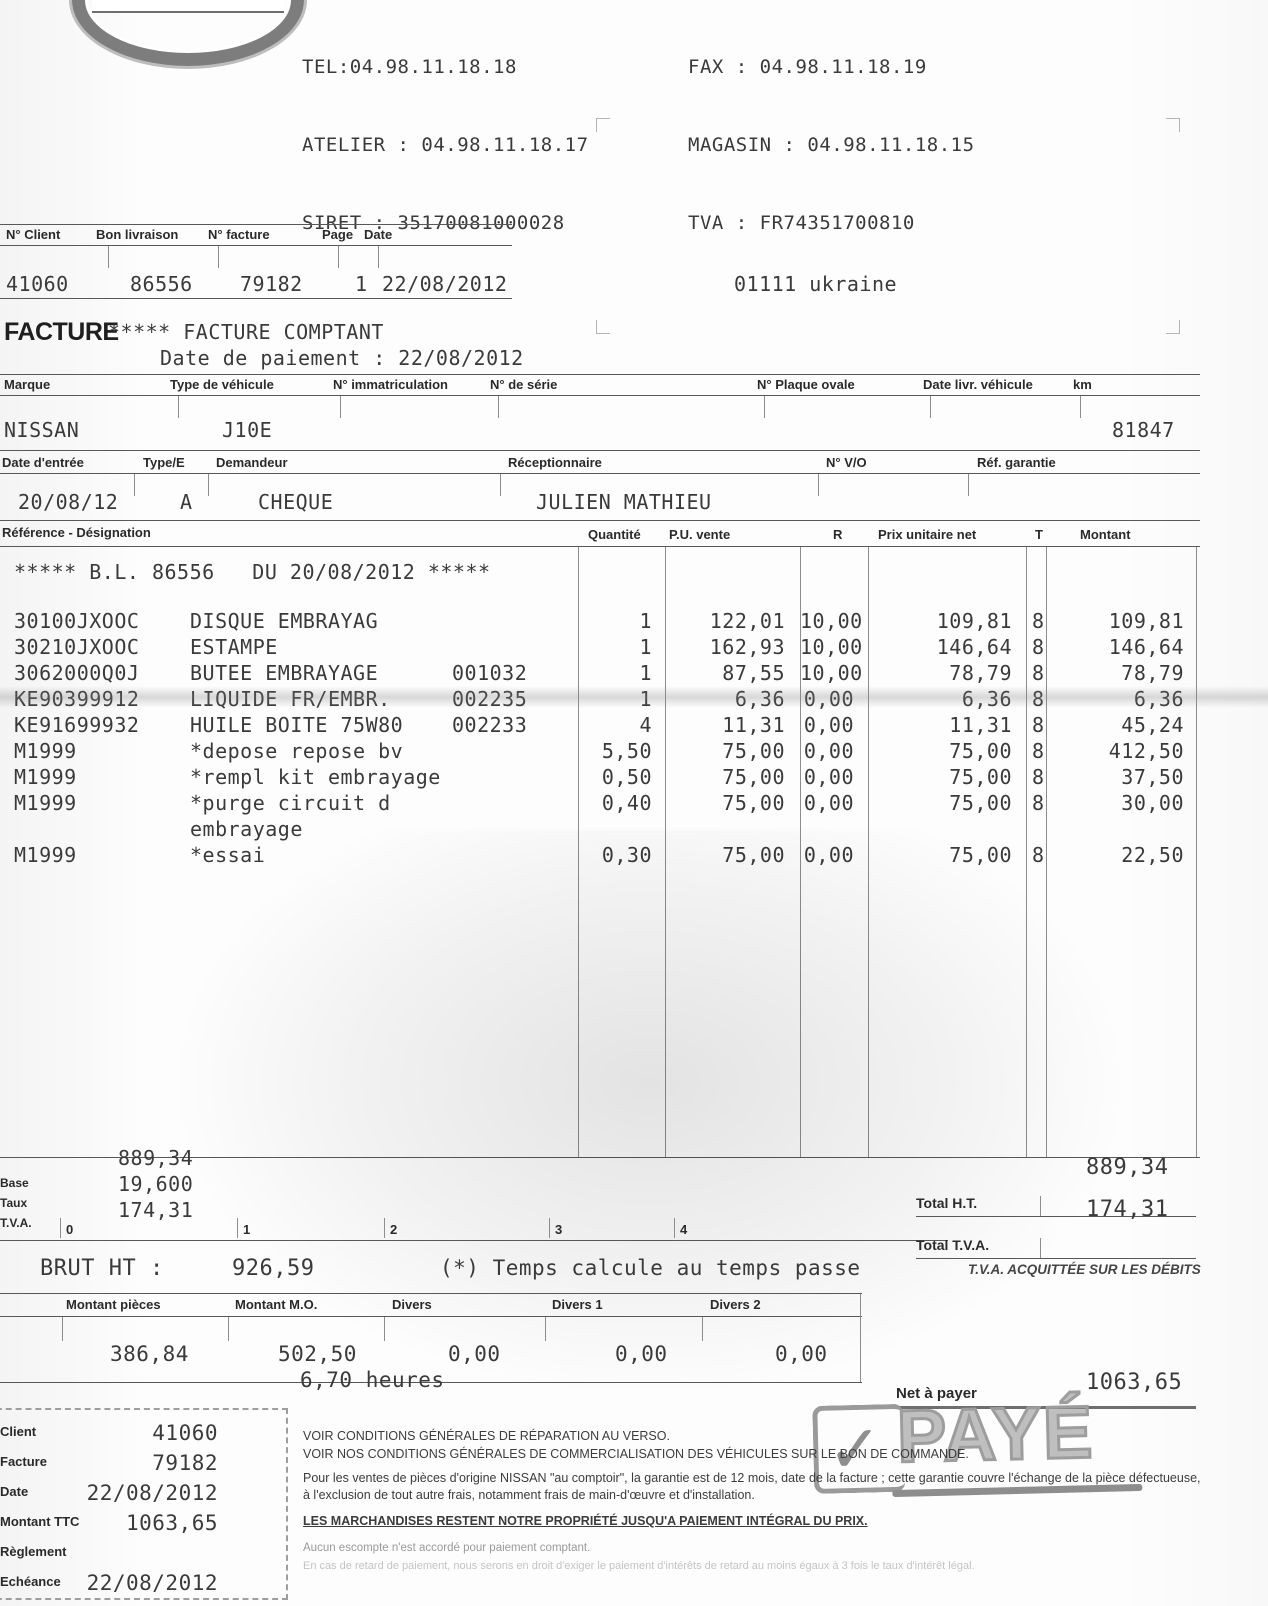 The width and height of the screenshot is (1268, 1606). I want to click on stub-value-ech-ance: 22/08/2012, so click(152, 1583).